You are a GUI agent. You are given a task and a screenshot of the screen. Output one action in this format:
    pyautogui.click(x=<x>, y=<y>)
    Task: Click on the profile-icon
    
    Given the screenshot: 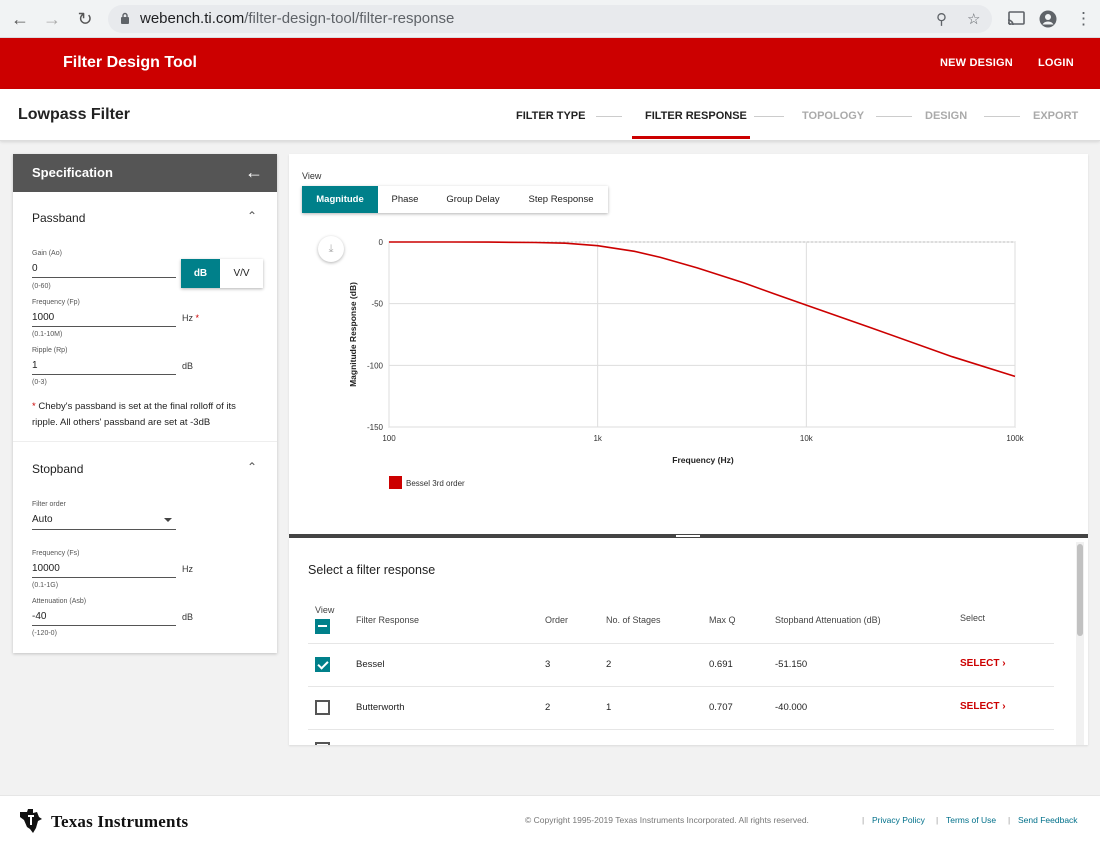 What is the action you would take?
    pyautogui.click(x=1048, y=19)
    